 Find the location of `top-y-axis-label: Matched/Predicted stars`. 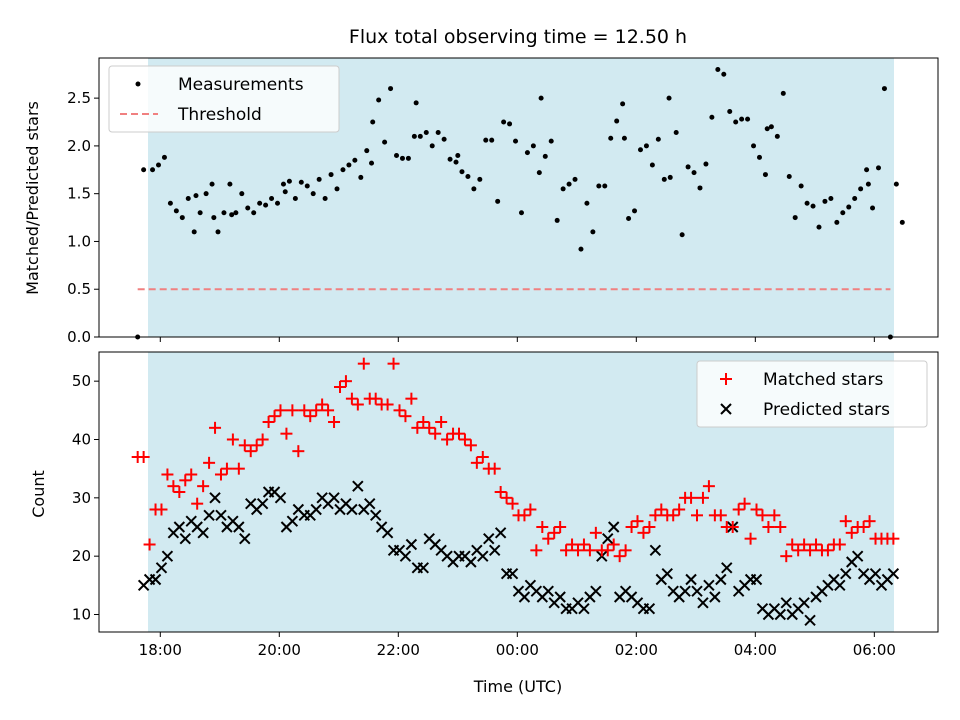

top-y-axis-label: Matched/Predicted stars is located at coordinates (32, 198).